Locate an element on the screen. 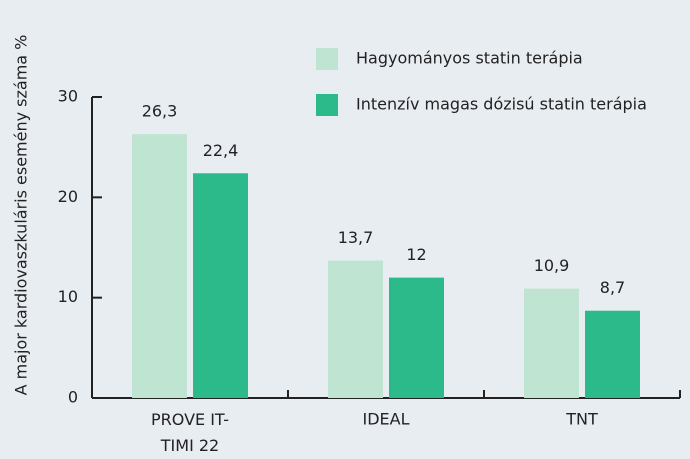 The height and width of the screenshot is (459, 690). y-tick-label: 30 is located at coordinates (68, 96).